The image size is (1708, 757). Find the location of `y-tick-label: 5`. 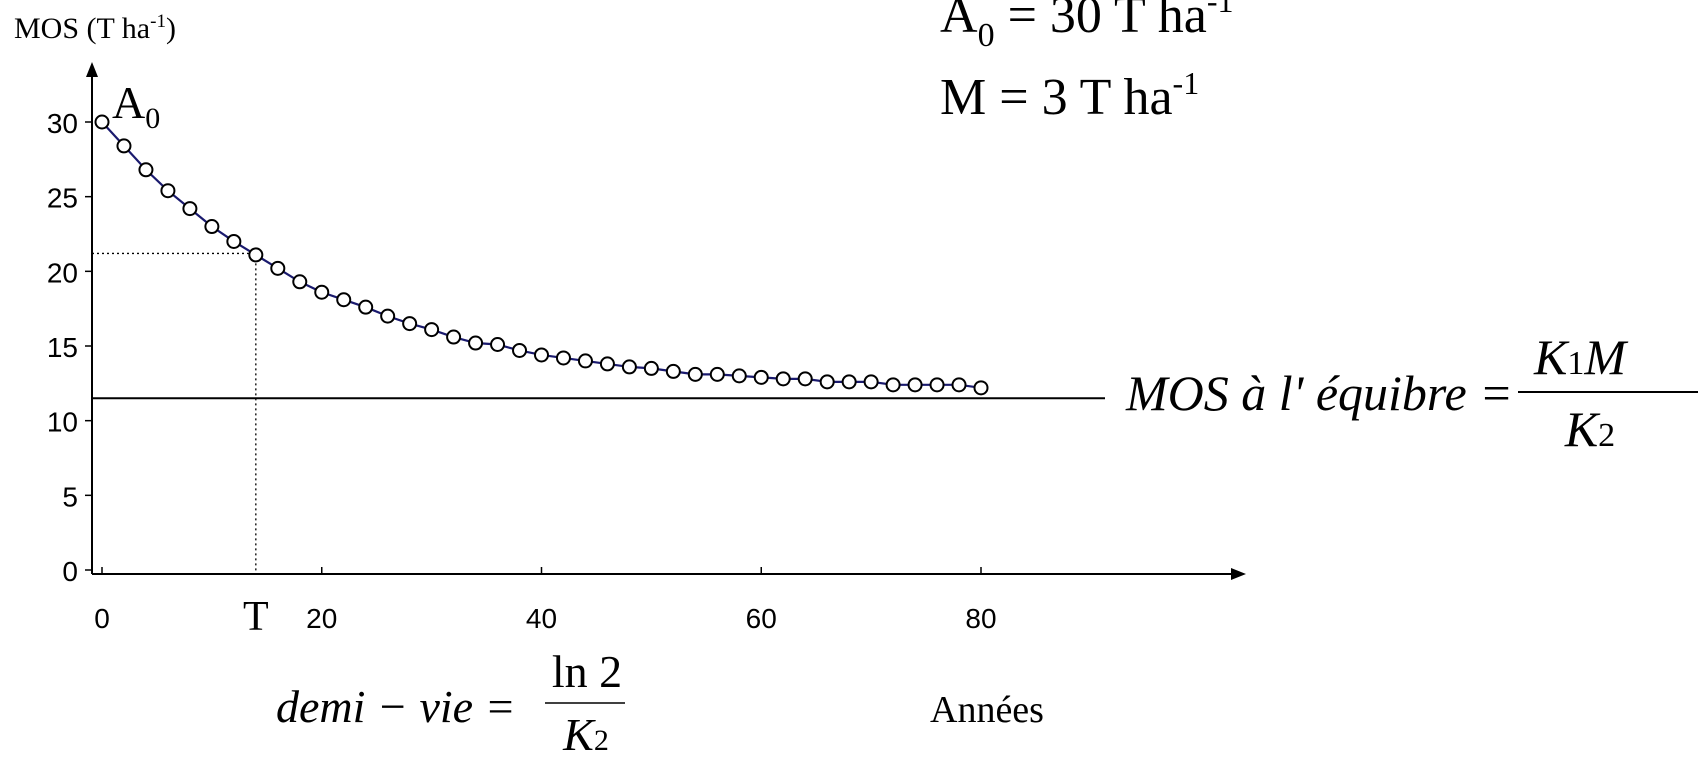

y-tick-label: 5 is located at coordinates (70, 496).